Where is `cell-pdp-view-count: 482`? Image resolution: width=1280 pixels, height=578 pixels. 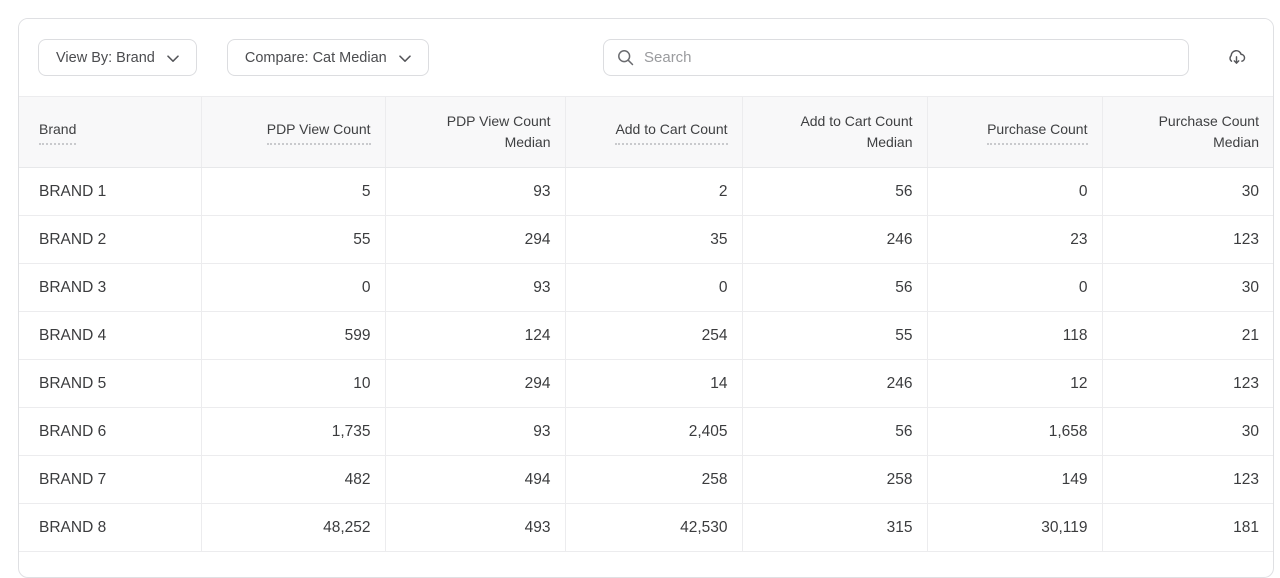
cell-pdp-view-count: 482 is located at coordinates (293, 479).